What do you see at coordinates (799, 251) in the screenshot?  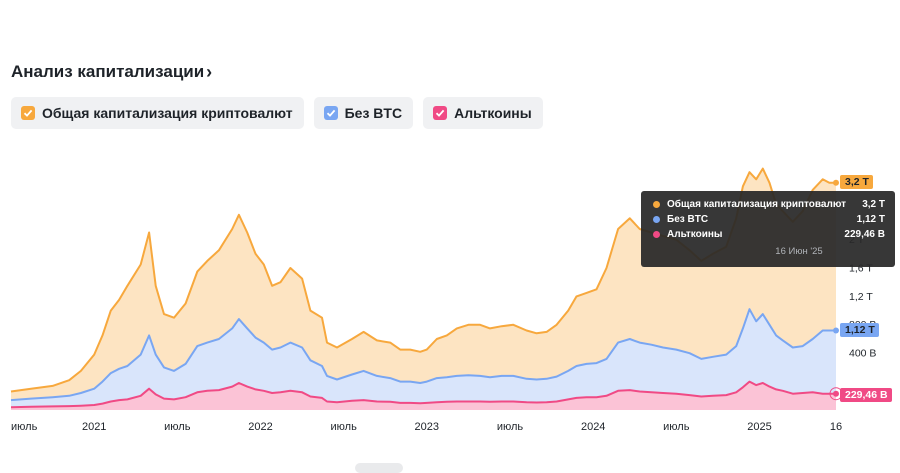 I see `tooltip-date: 16 Июн '25` at bounding box center [799, 251].